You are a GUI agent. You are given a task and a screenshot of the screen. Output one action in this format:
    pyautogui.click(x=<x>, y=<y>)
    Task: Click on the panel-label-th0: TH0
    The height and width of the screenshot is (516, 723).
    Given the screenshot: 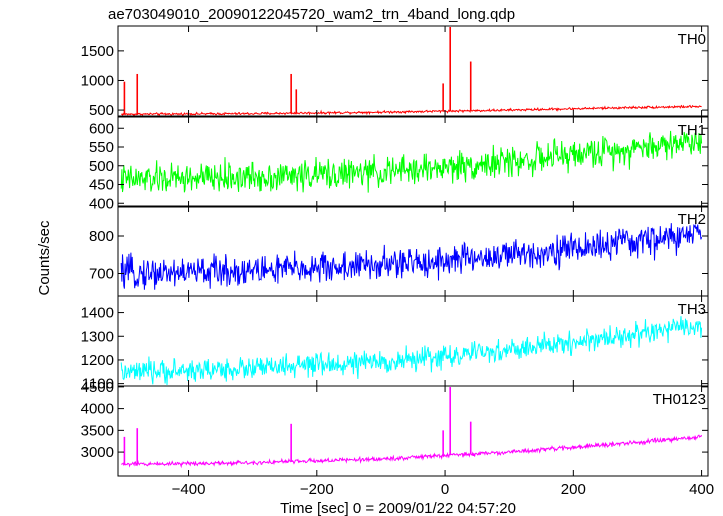 What is the action you would take?
    pyautogui.click(x=692, y=39)
    